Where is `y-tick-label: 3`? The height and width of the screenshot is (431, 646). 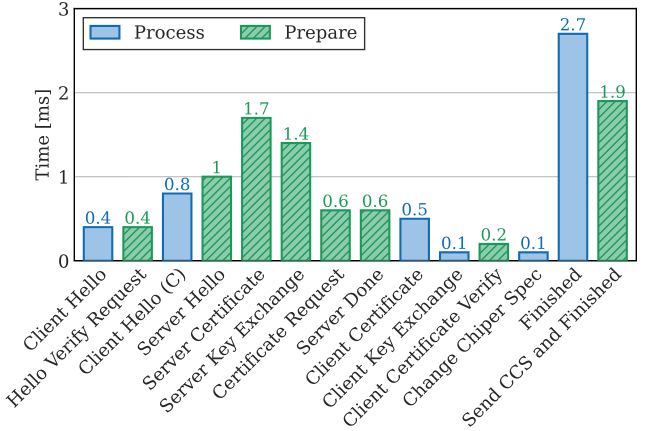
y-tick-label: 3 is located at coordinates (63, 9).